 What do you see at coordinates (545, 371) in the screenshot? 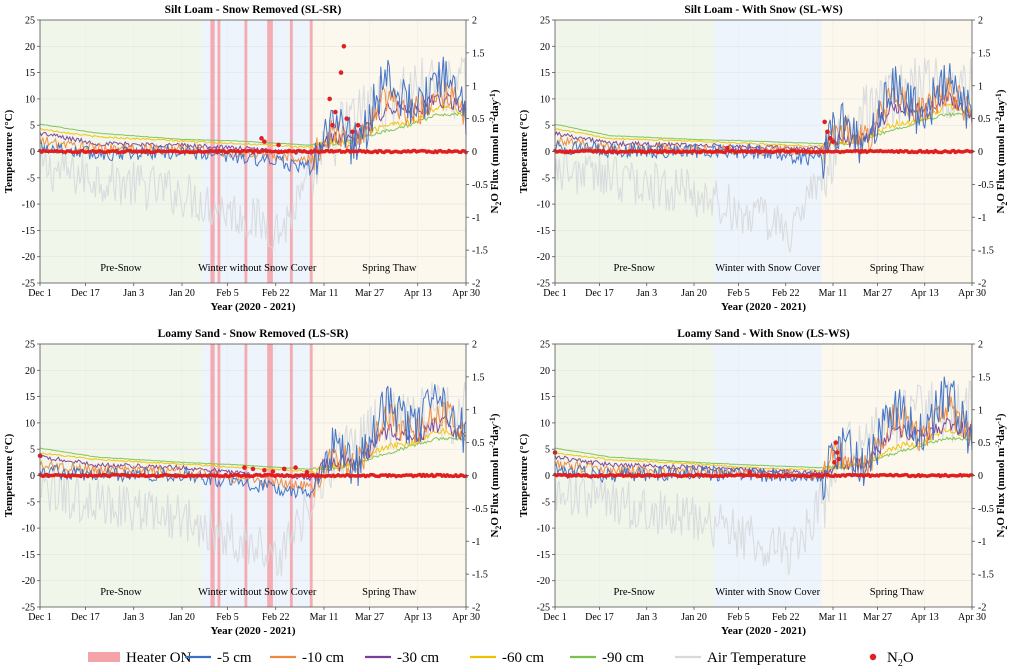
I see `y-tick-label: 20` at bounding box center [545, 371].